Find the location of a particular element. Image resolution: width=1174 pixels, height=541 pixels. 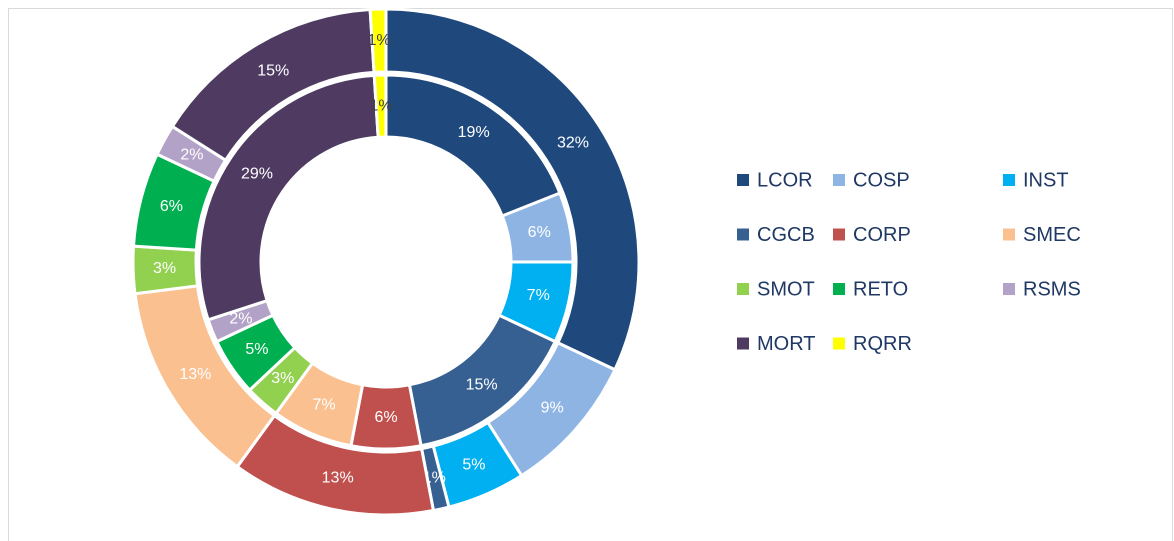

legend-label: RQRR is located at coordinates (882, 344).